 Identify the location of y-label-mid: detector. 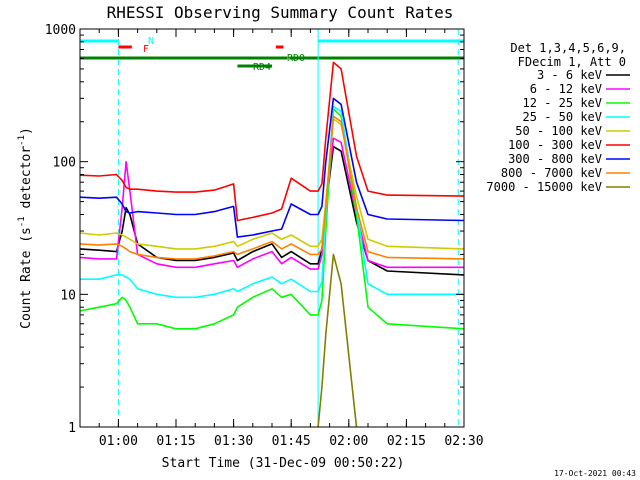
(26, 181).